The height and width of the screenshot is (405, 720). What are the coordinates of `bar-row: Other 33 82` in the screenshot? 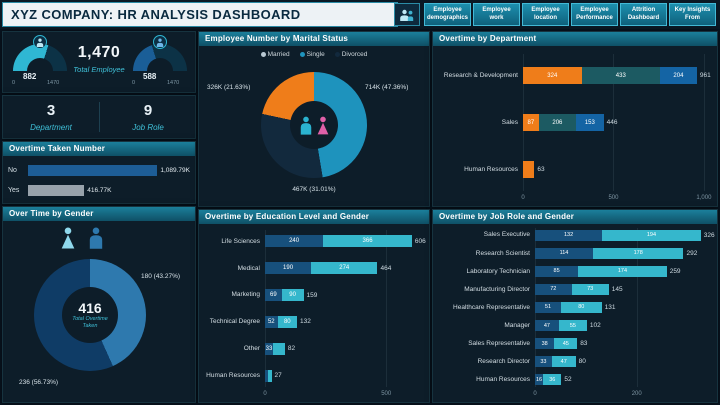 It's located at (314, 348).